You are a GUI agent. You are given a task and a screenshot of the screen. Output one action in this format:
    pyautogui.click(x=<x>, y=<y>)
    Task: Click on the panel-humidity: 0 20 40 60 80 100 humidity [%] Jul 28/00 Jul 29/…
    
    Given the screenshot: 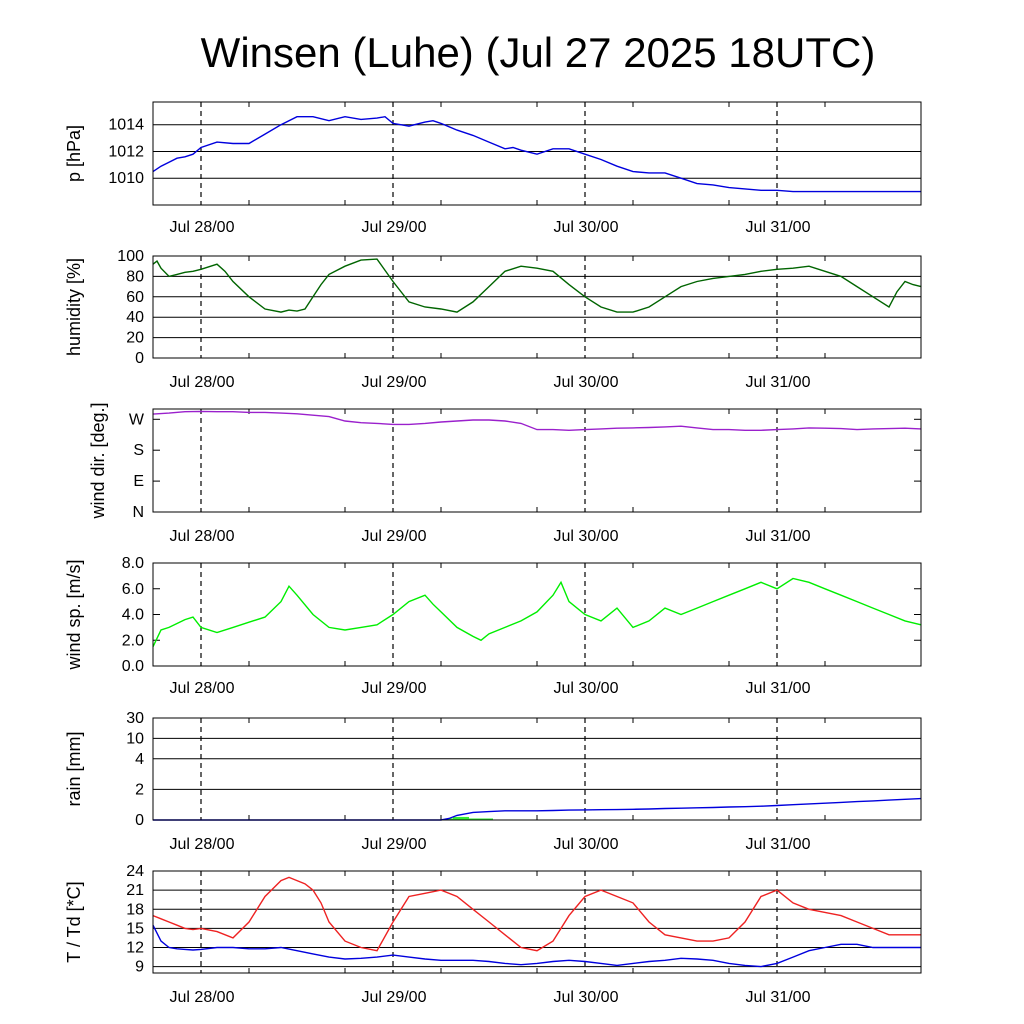 What is the action you would take?
    pyautogui.click(x=493, y=319)
    